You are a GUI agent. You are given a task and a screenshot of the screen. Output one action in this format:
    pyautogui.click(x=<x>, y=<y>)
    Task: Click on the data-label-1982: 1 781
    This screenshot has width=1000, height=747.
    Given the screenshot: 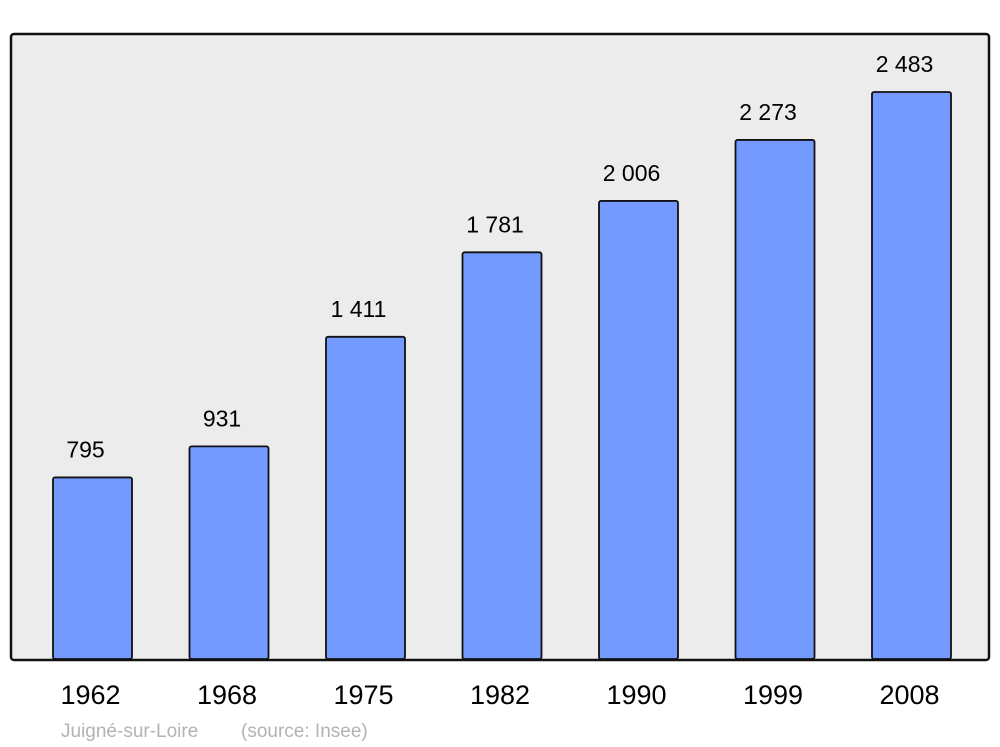 What is the action you would take?
    pyautogui.click(x=495, y=224)
    